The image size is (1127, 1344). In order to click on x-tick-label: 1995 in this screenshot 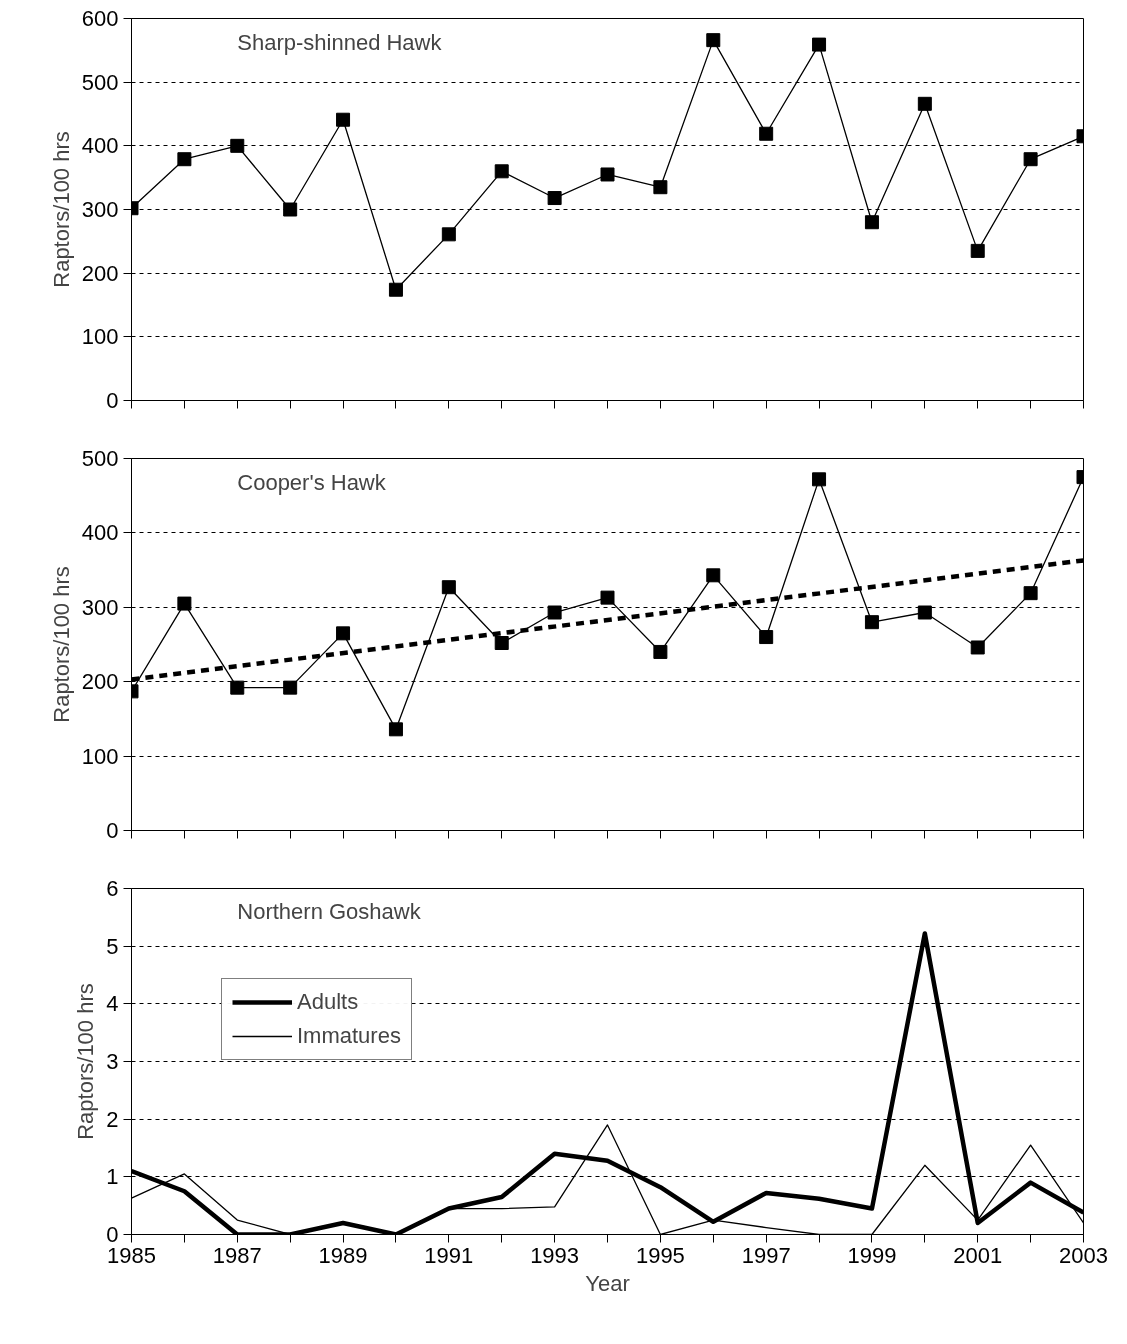, I will do `click(660, 1255)`.